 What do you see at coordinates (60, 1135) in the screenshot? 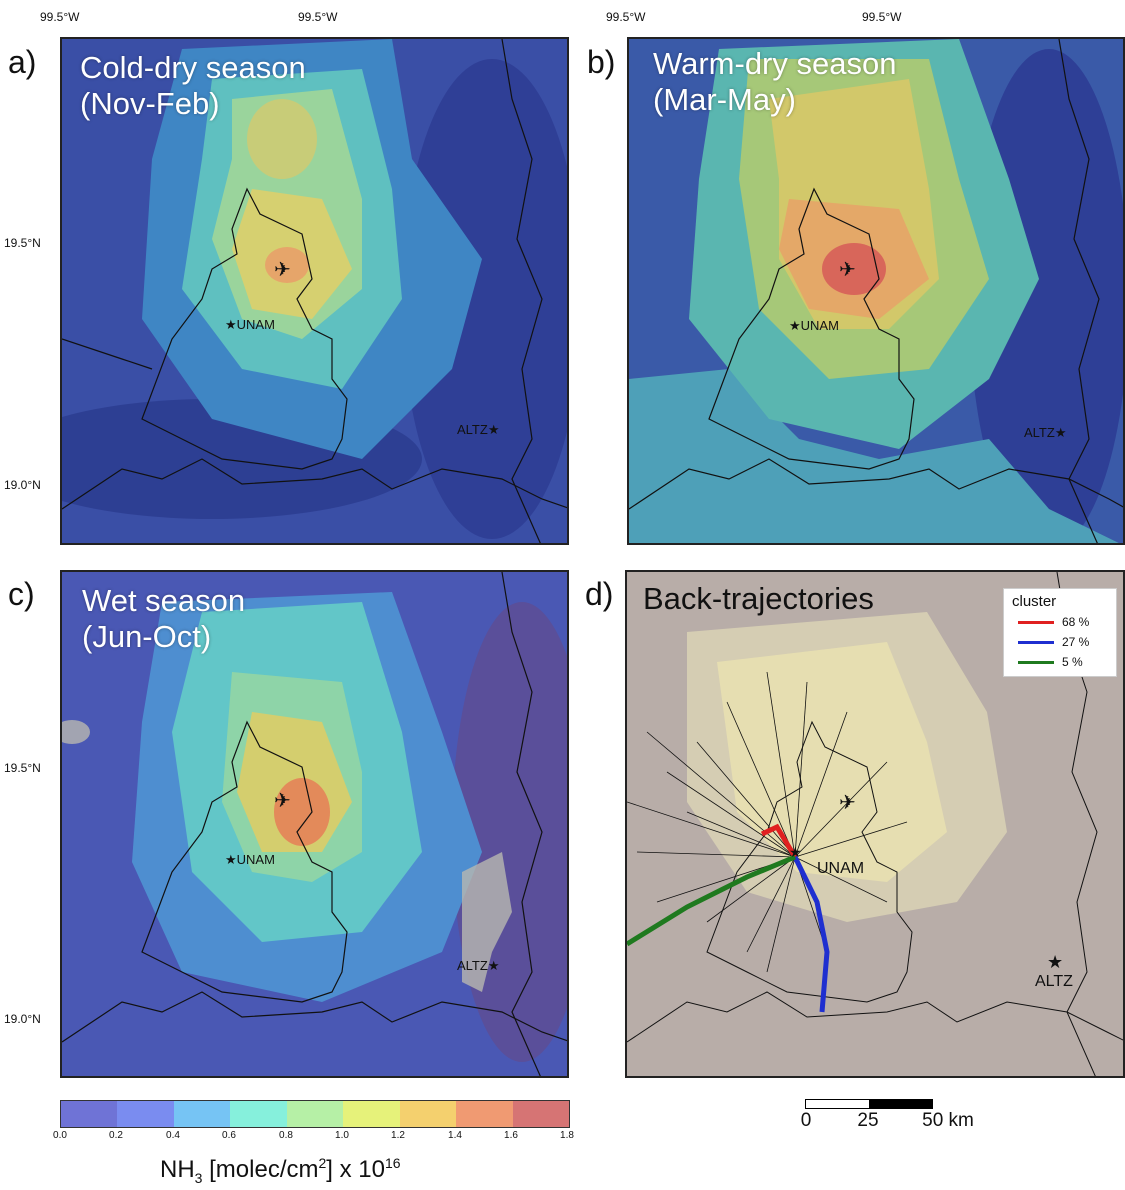
I see `colorbar-tick: 0.0` at bounding box center [60, 1135].